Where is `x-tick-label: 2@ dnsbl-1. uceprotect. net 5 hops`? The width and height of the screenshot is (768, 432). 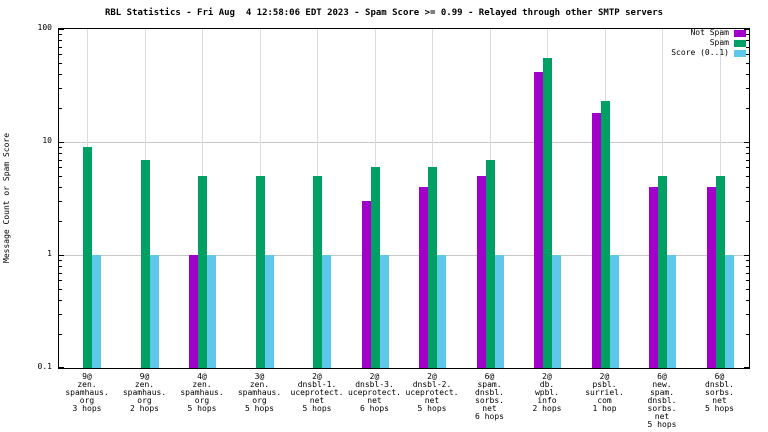
x-tick-label: 2@ dnsbl-1. uceprotect. net 5 hops is located at coordinates (317, 392).